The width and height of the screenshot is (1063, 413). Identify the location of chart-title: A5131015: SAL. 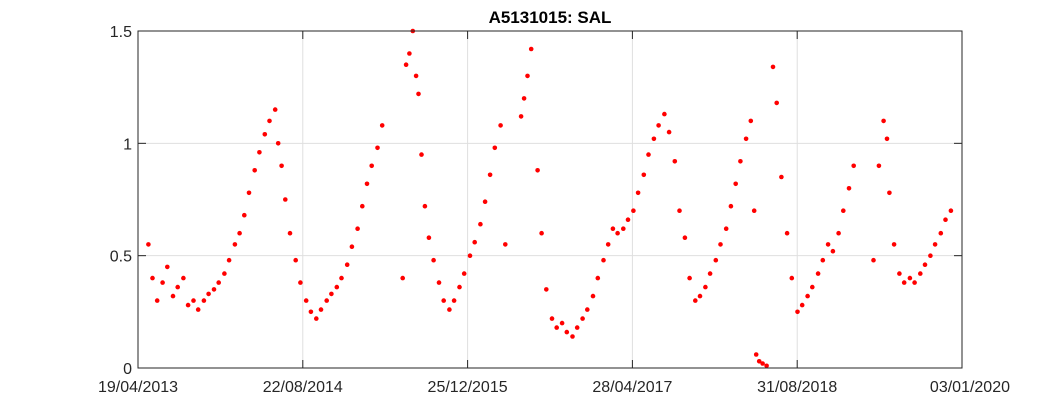
(550, 17).